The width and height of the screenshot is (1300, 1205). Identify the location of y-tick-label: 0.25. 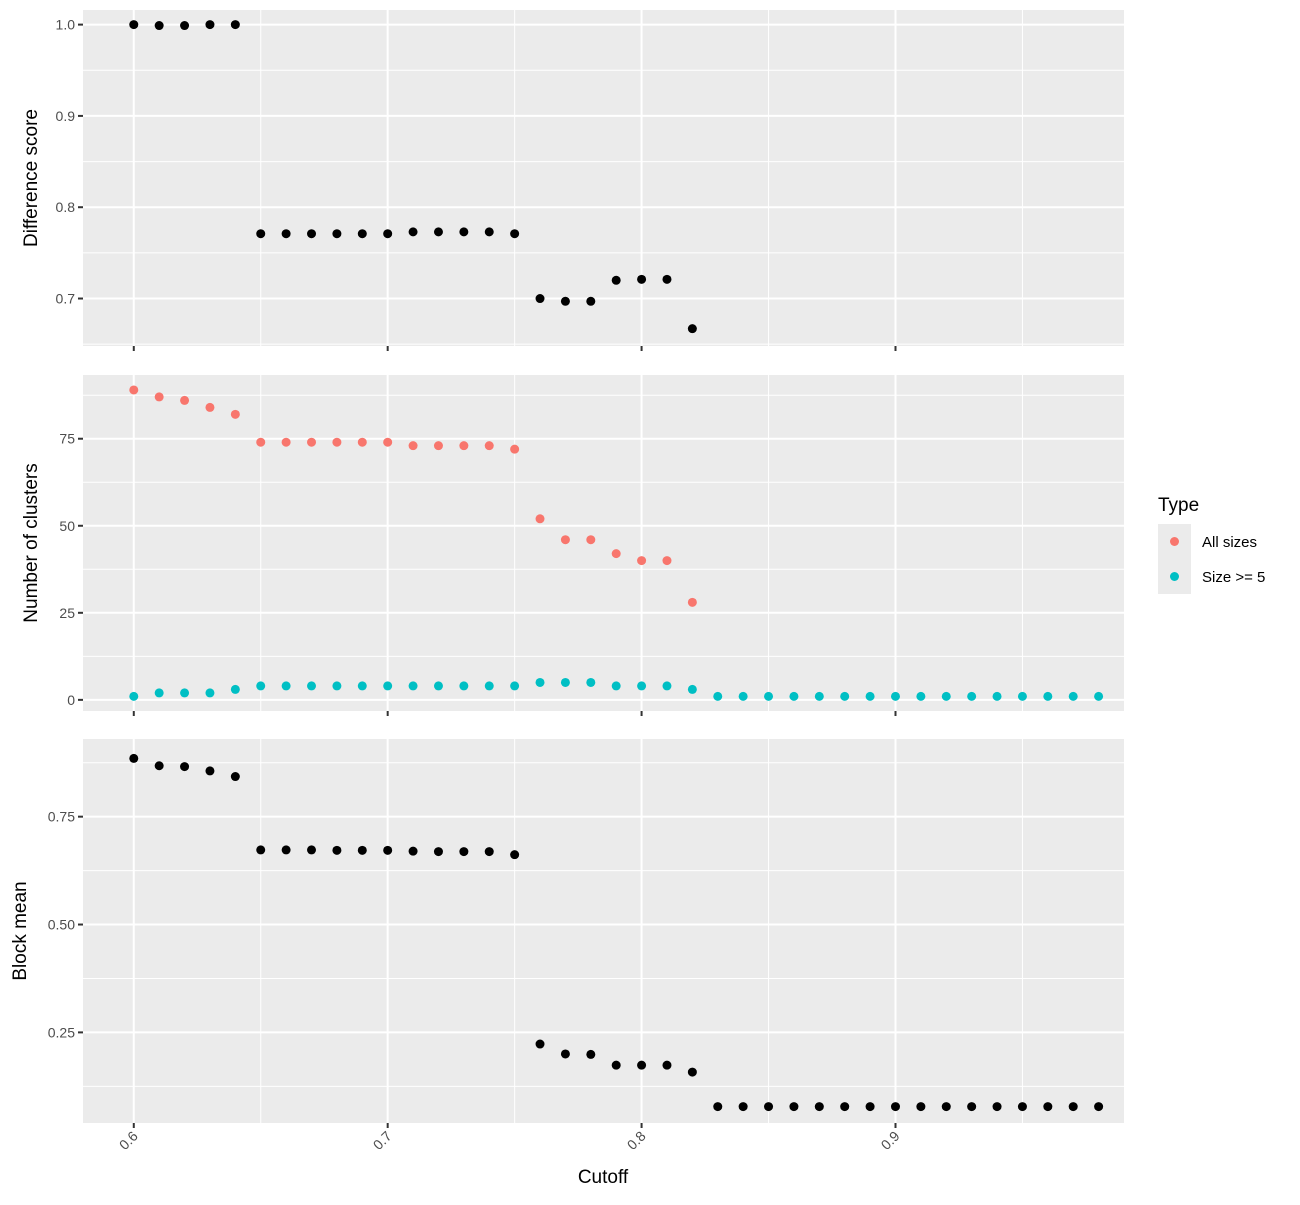
(61, 1032).